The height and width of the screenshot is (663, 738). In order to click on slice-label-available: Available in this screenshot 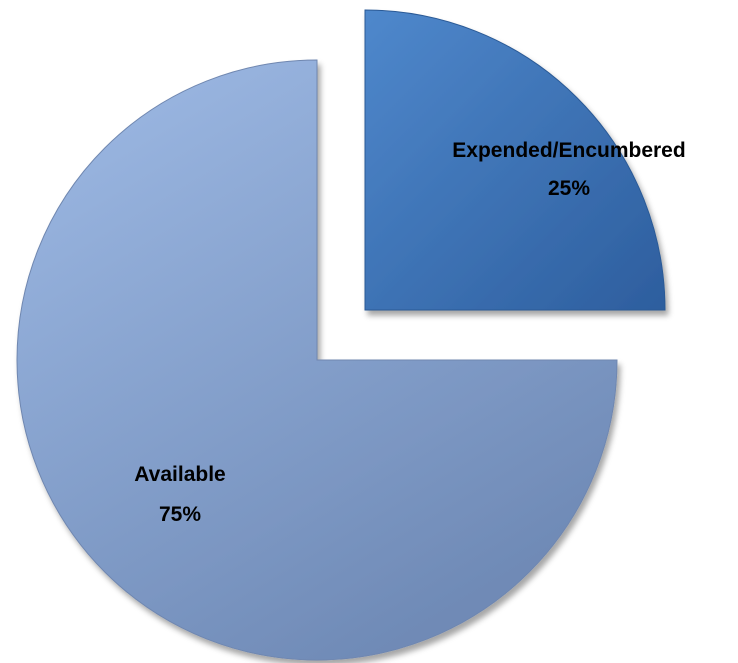, I will do `click(179, 474)`.